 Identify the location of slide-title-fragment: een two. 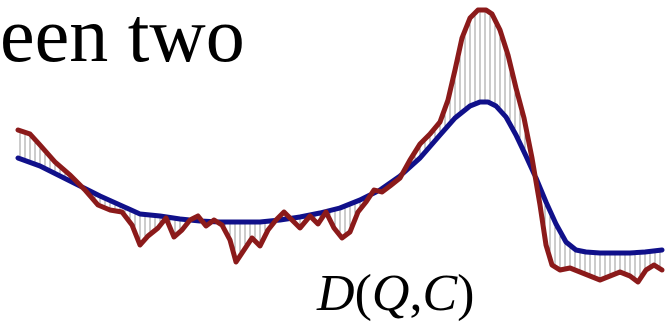
(122, 39).